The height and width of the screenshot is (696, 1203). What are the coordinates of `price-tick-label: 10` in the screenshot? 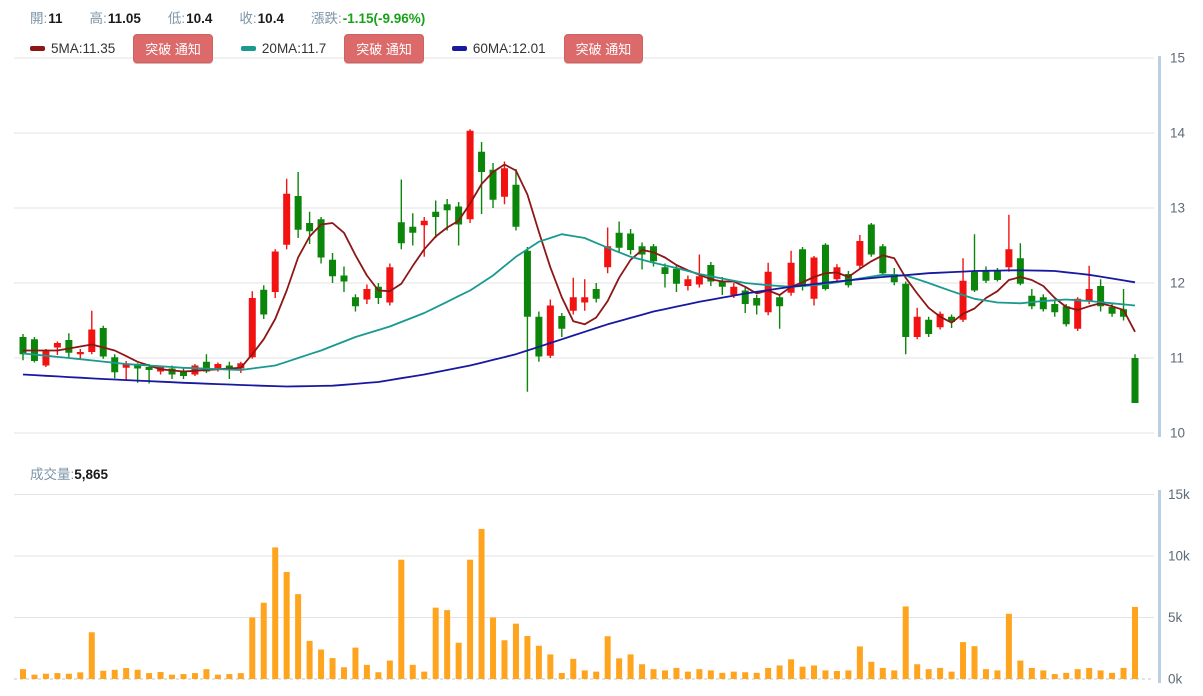 It's located at (1177, 433).